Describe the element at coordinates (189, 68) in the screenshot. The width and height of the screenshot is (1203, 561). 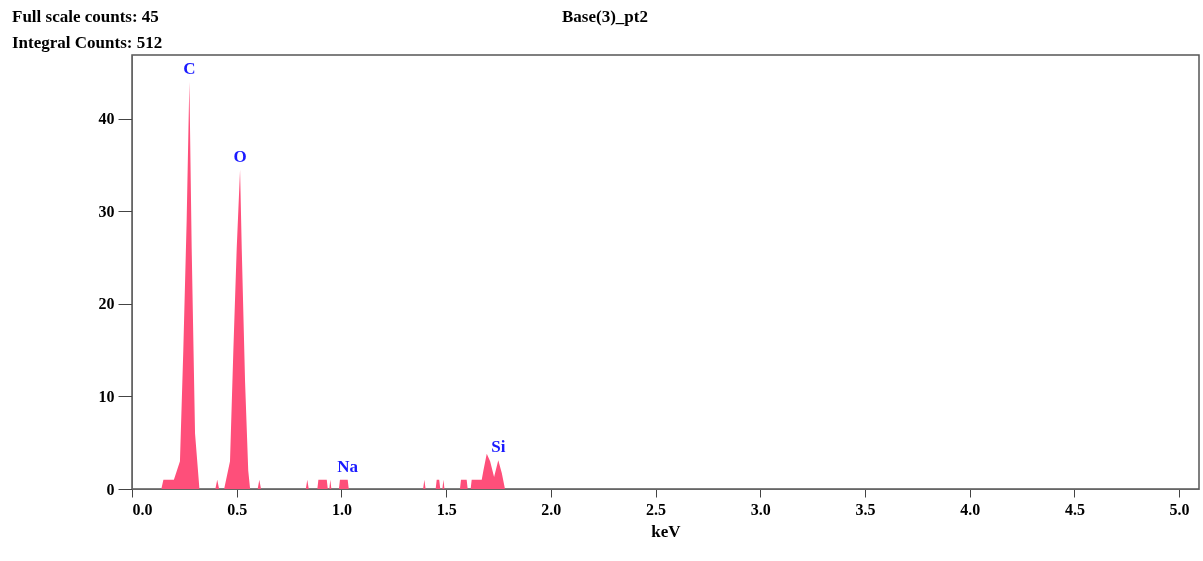
I see `annotation: C` at that location.